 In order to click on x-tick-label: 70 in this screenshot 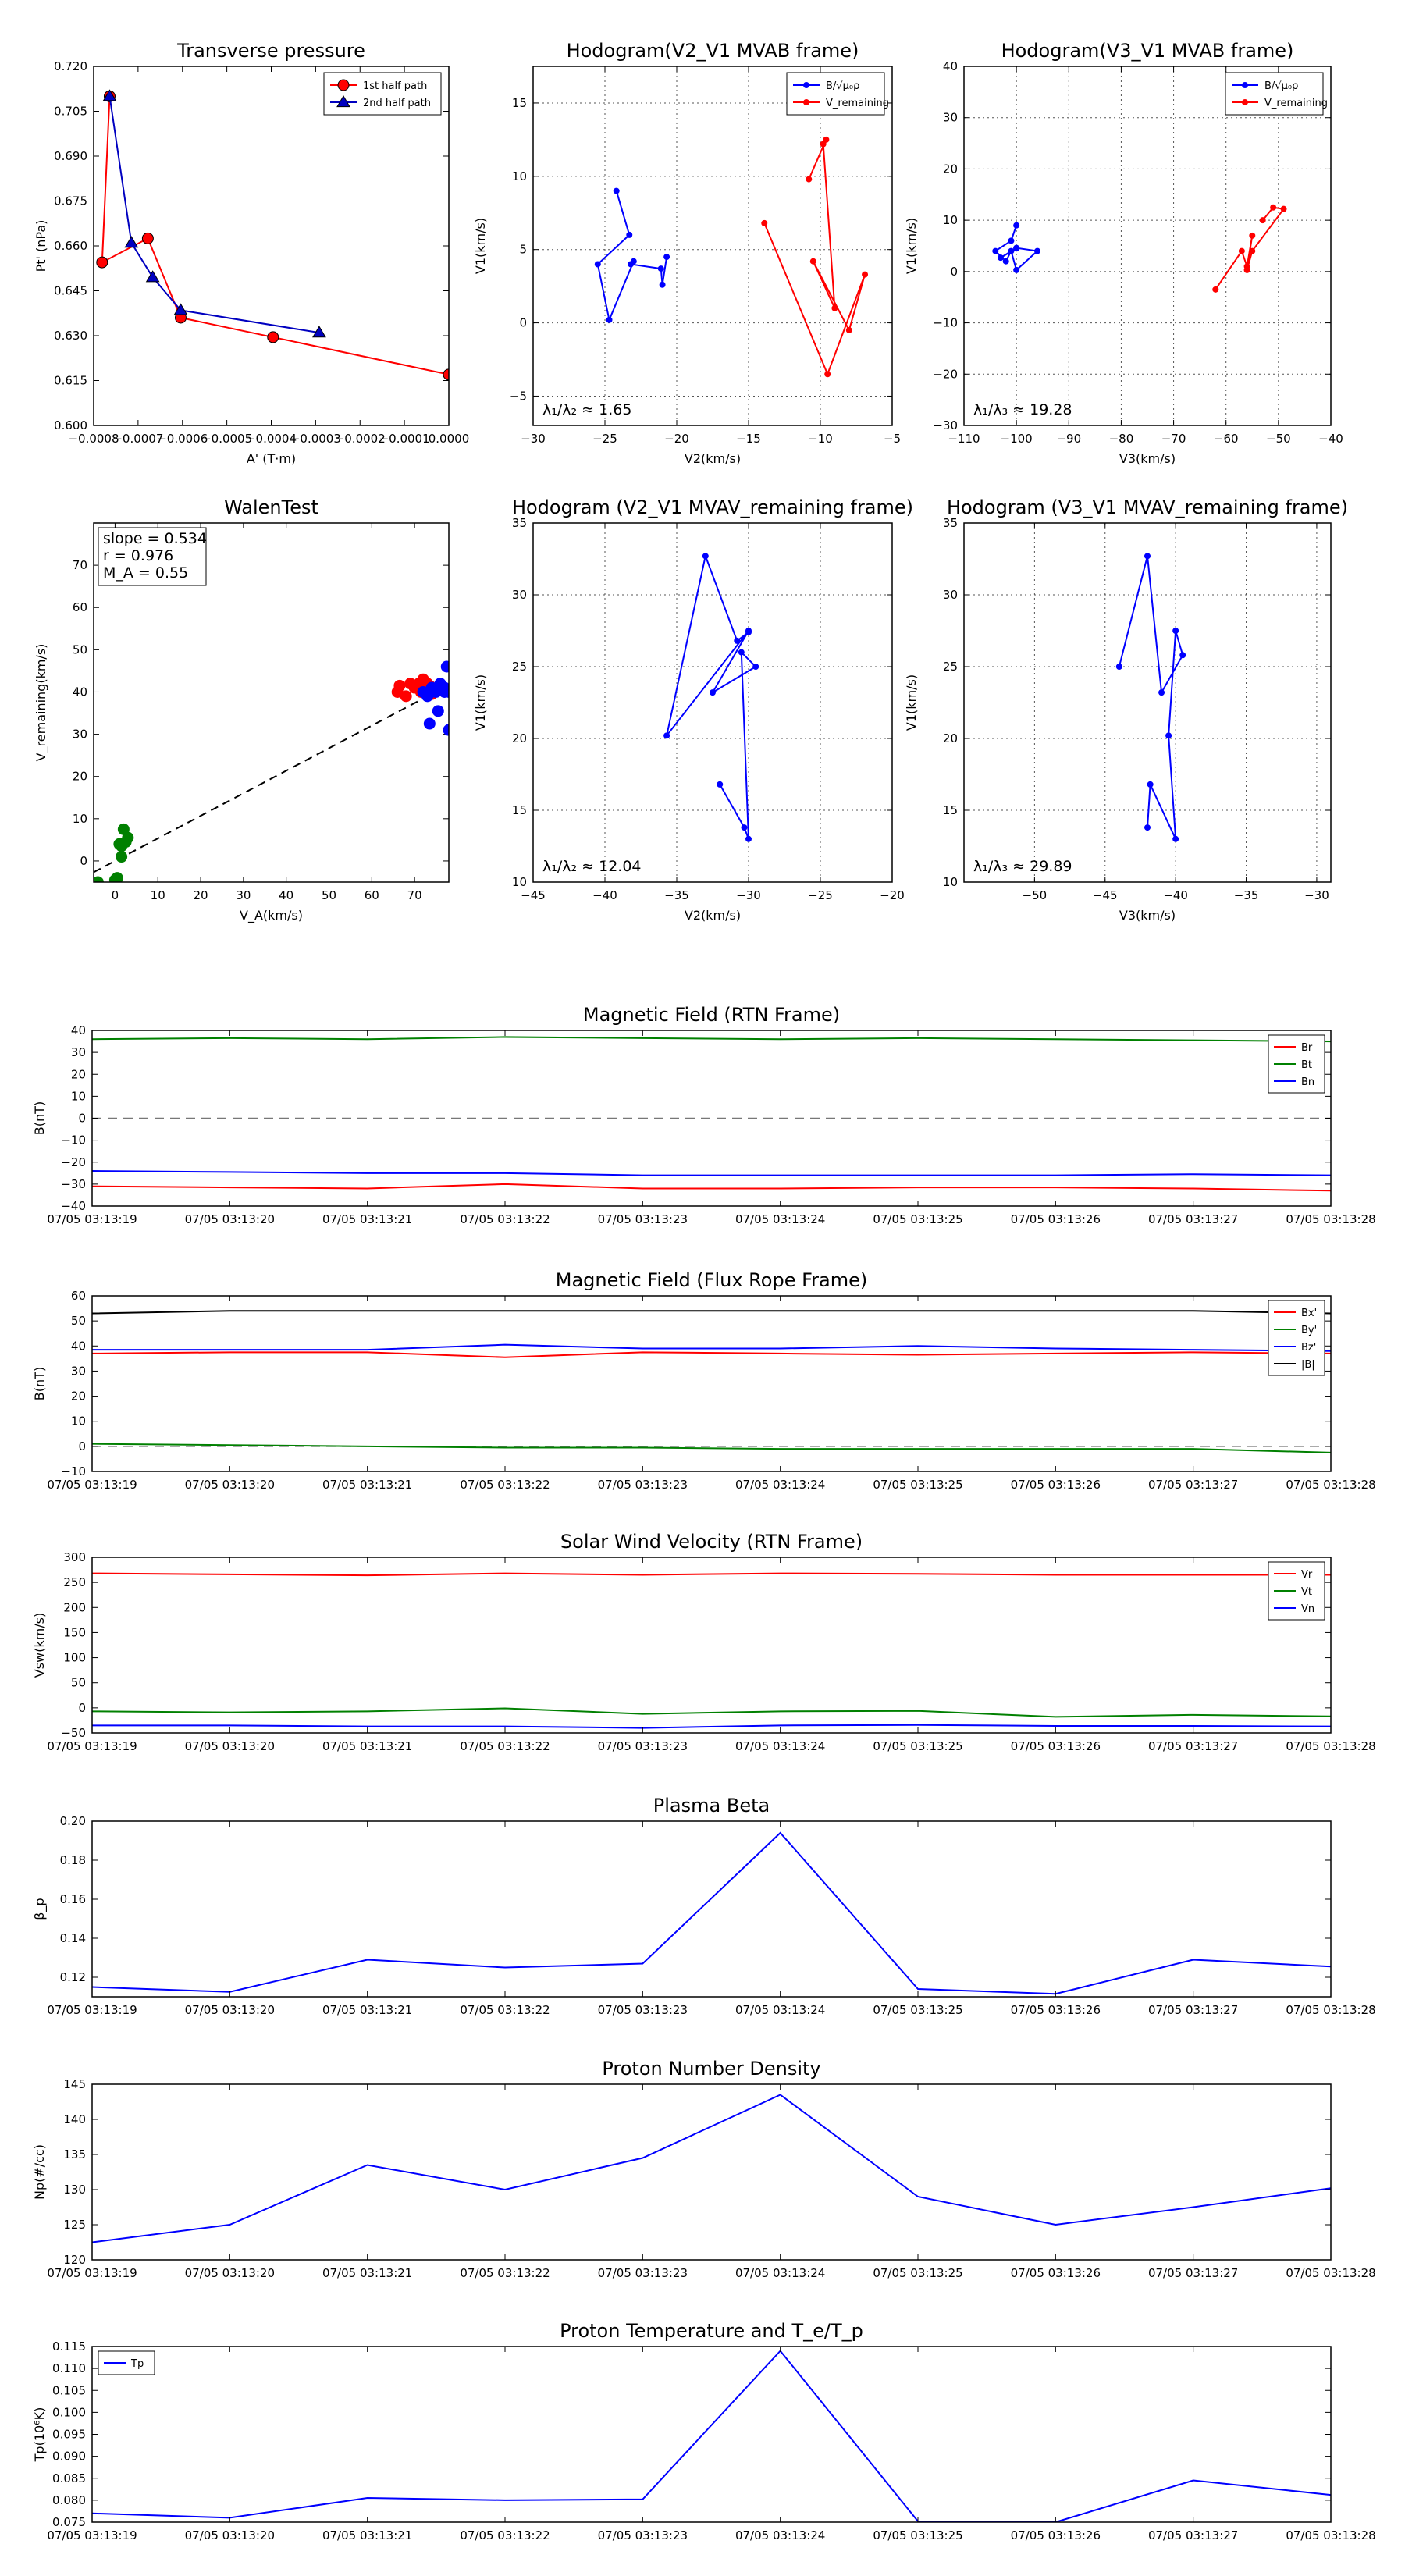, I will do `click(414, 895)`.